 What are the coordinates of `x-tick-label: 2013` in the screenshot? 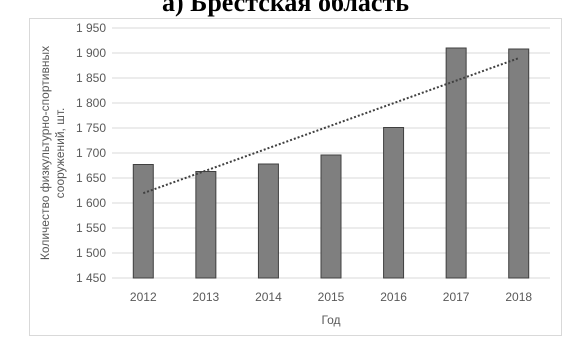 It's located at (206, 297).